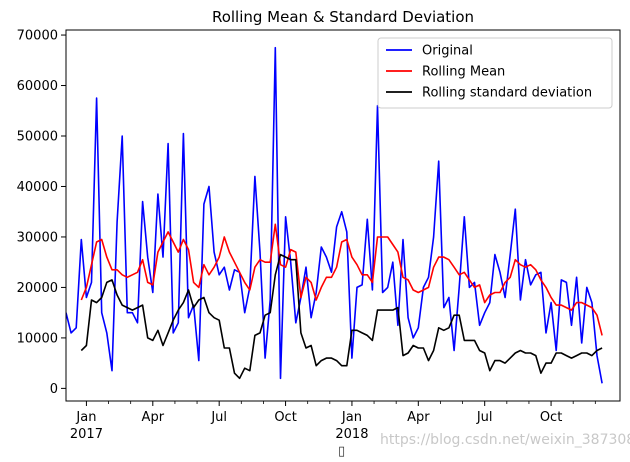 This screenshot has width=630, height=462. I want to click on y-tick-label: 70000, so click(37, 36).